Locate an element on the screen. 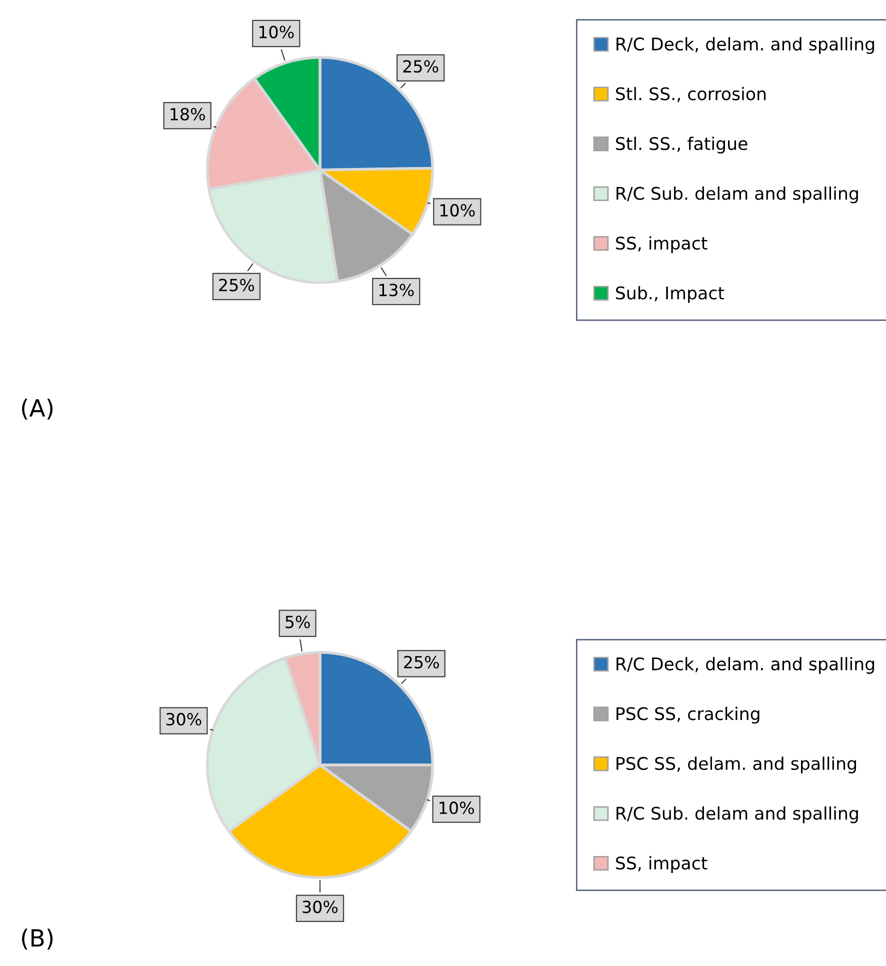 Image resolution: width=886 pixels, height=966 pixels. legend-label: Sub., Impact is located at coordinates (670, 294).